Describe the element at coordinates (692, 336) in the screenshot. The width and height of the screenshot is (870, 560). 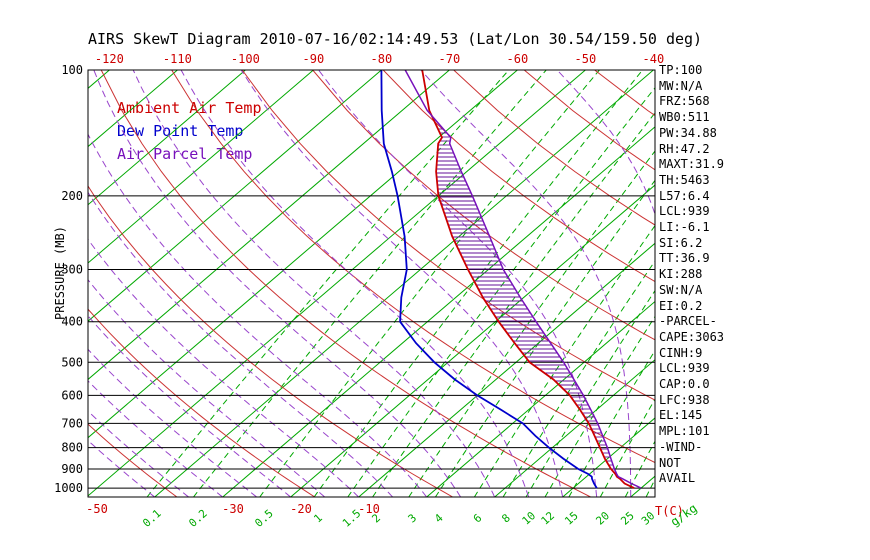
I see `stat-line: CAPE:3063` at that location.